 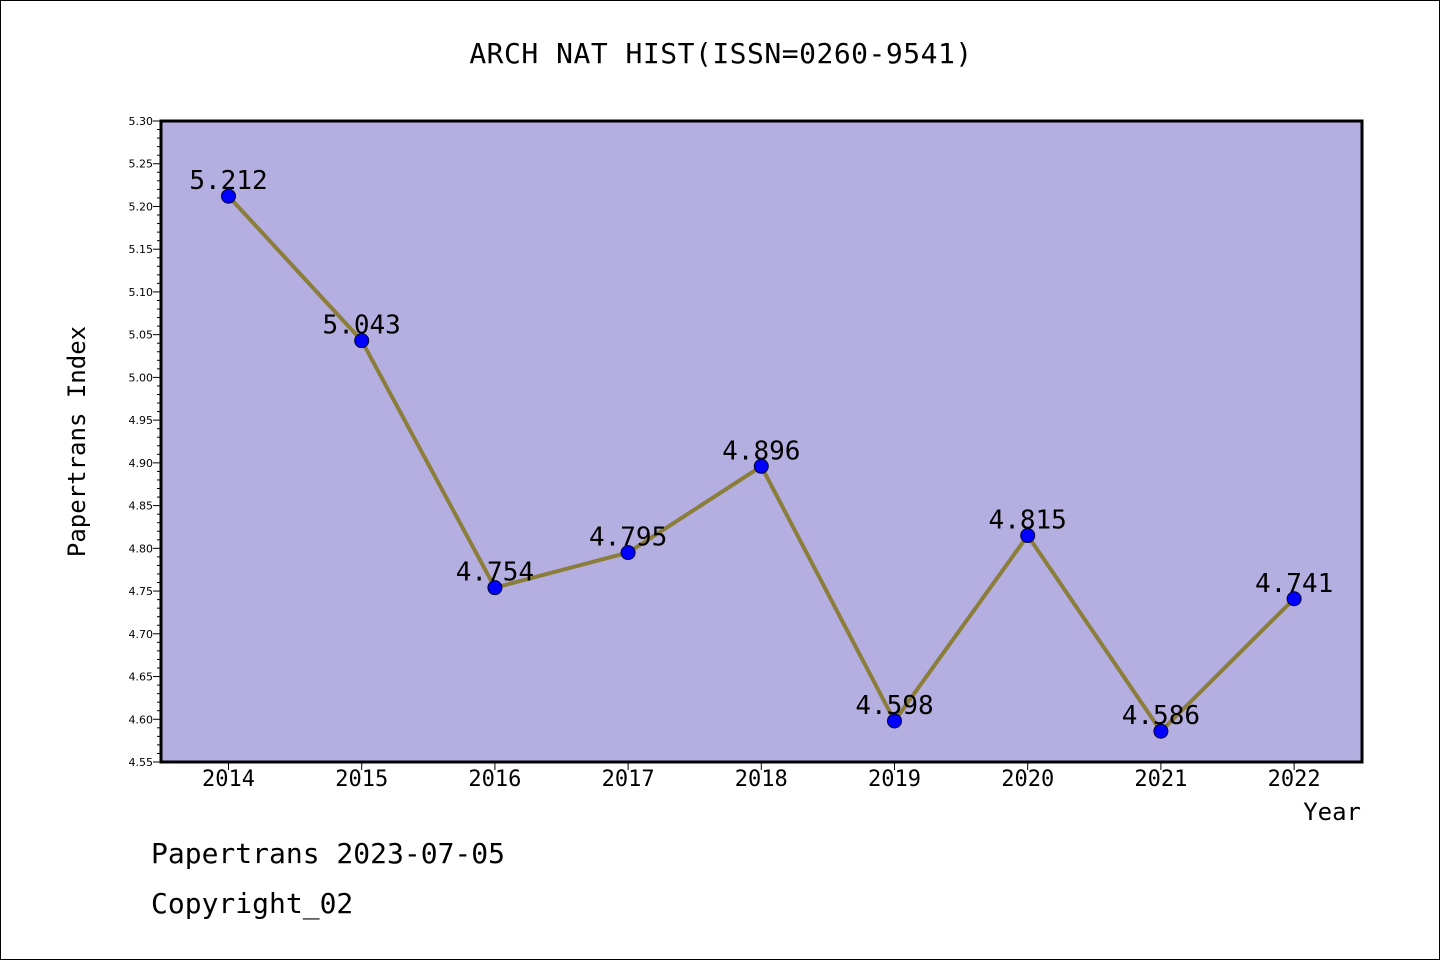 What do you see at coordinates (328, 853) in the screenshot?
I see `footer-date: Papertrans 2023-07-05` at bounding box center [328, 853].